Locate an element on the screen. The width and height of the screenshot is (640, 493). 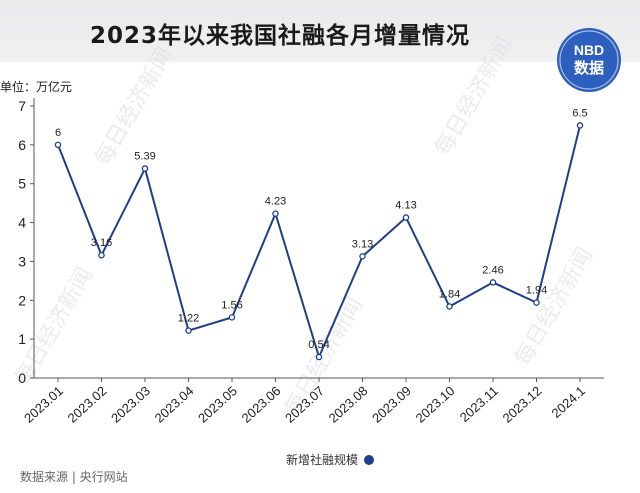
data-label: 6.5 is located at coordinates (579, 113).